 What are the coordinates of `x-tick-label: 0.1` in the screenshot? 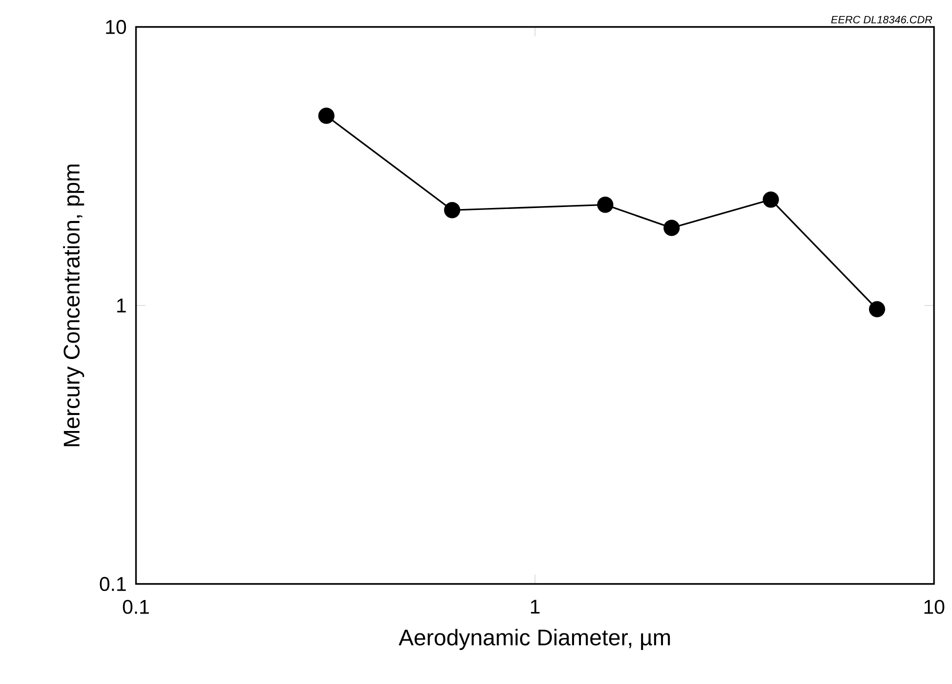 It's located at (135, 607).